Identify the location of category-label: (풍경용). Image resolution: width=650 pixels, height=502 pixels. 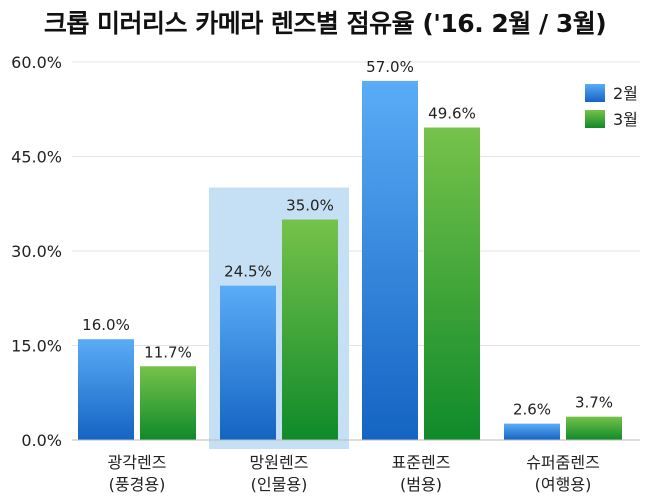
(137, 484).